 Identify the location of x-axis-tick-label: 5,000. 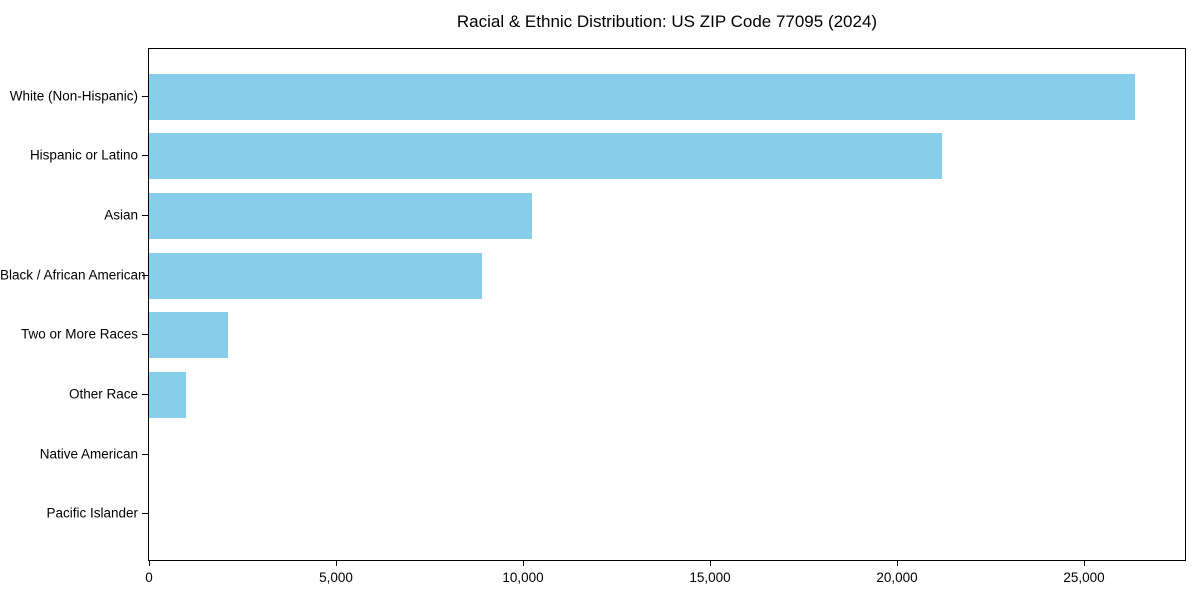
(336, 577).